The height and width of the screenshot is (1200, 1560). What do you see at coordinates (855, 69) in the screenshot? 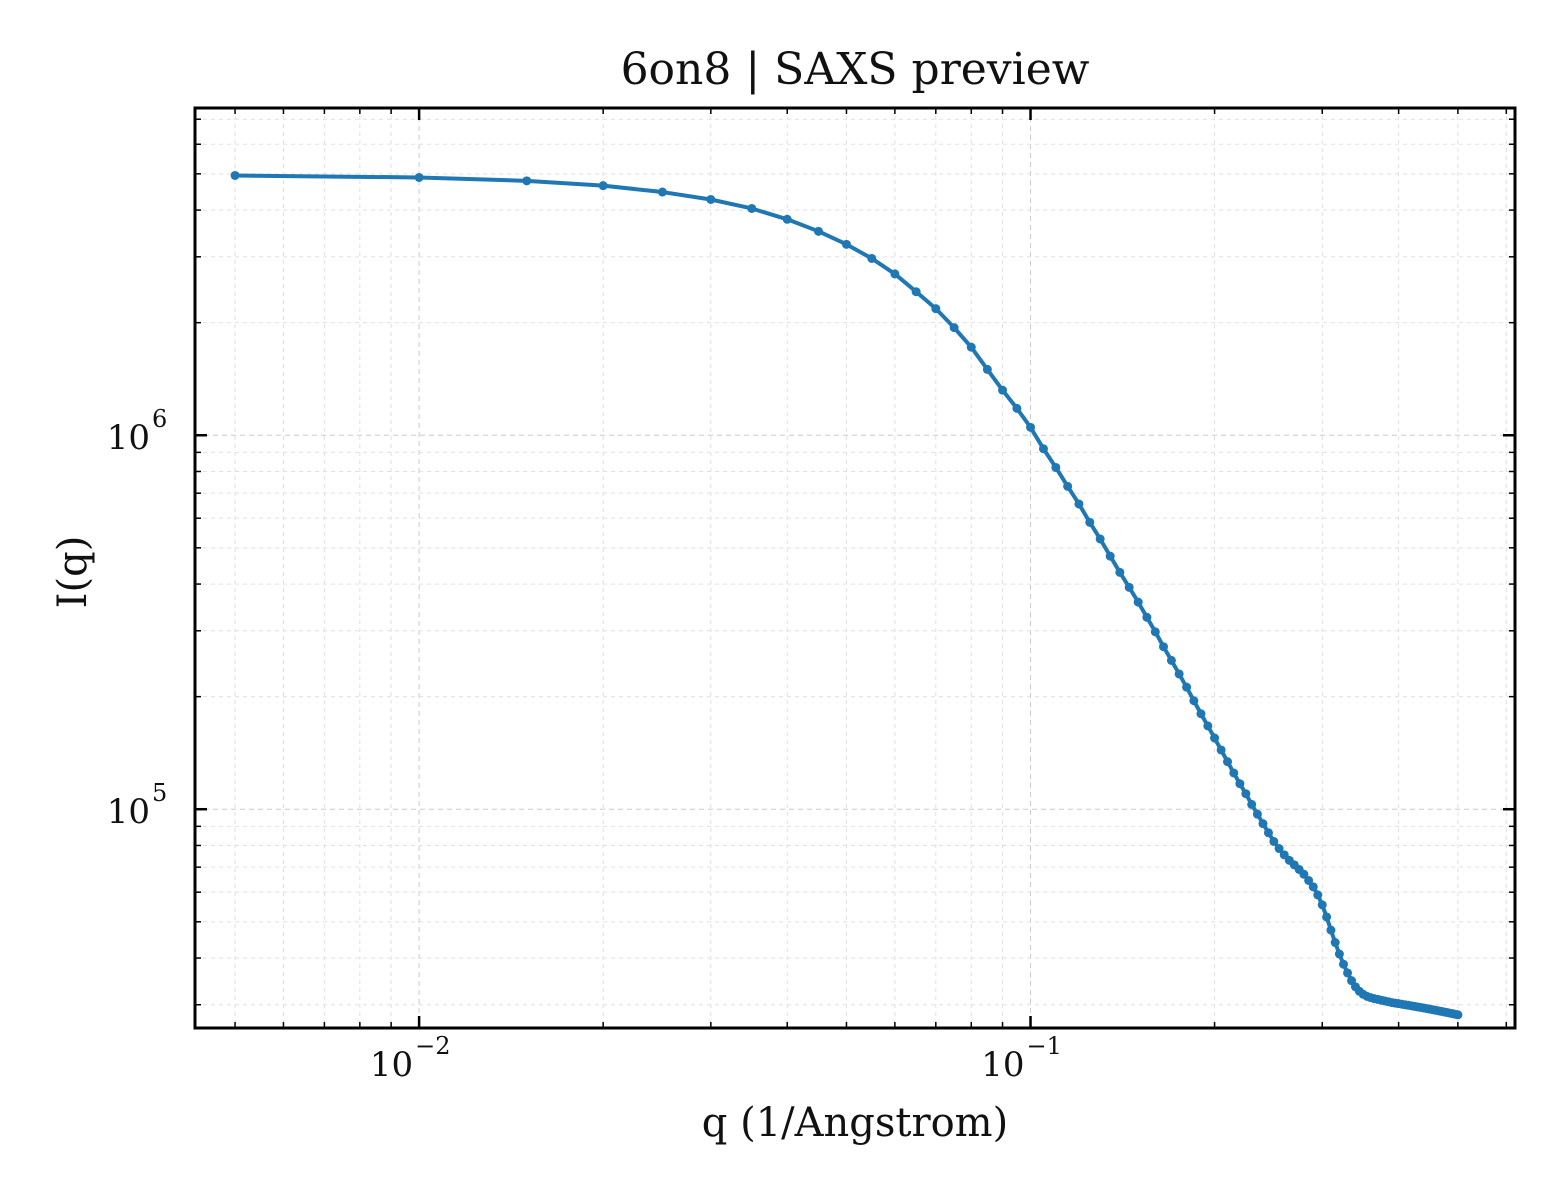
I see `chart-title: 6on8 | SAXS preview` at bounding box center [855, 69].